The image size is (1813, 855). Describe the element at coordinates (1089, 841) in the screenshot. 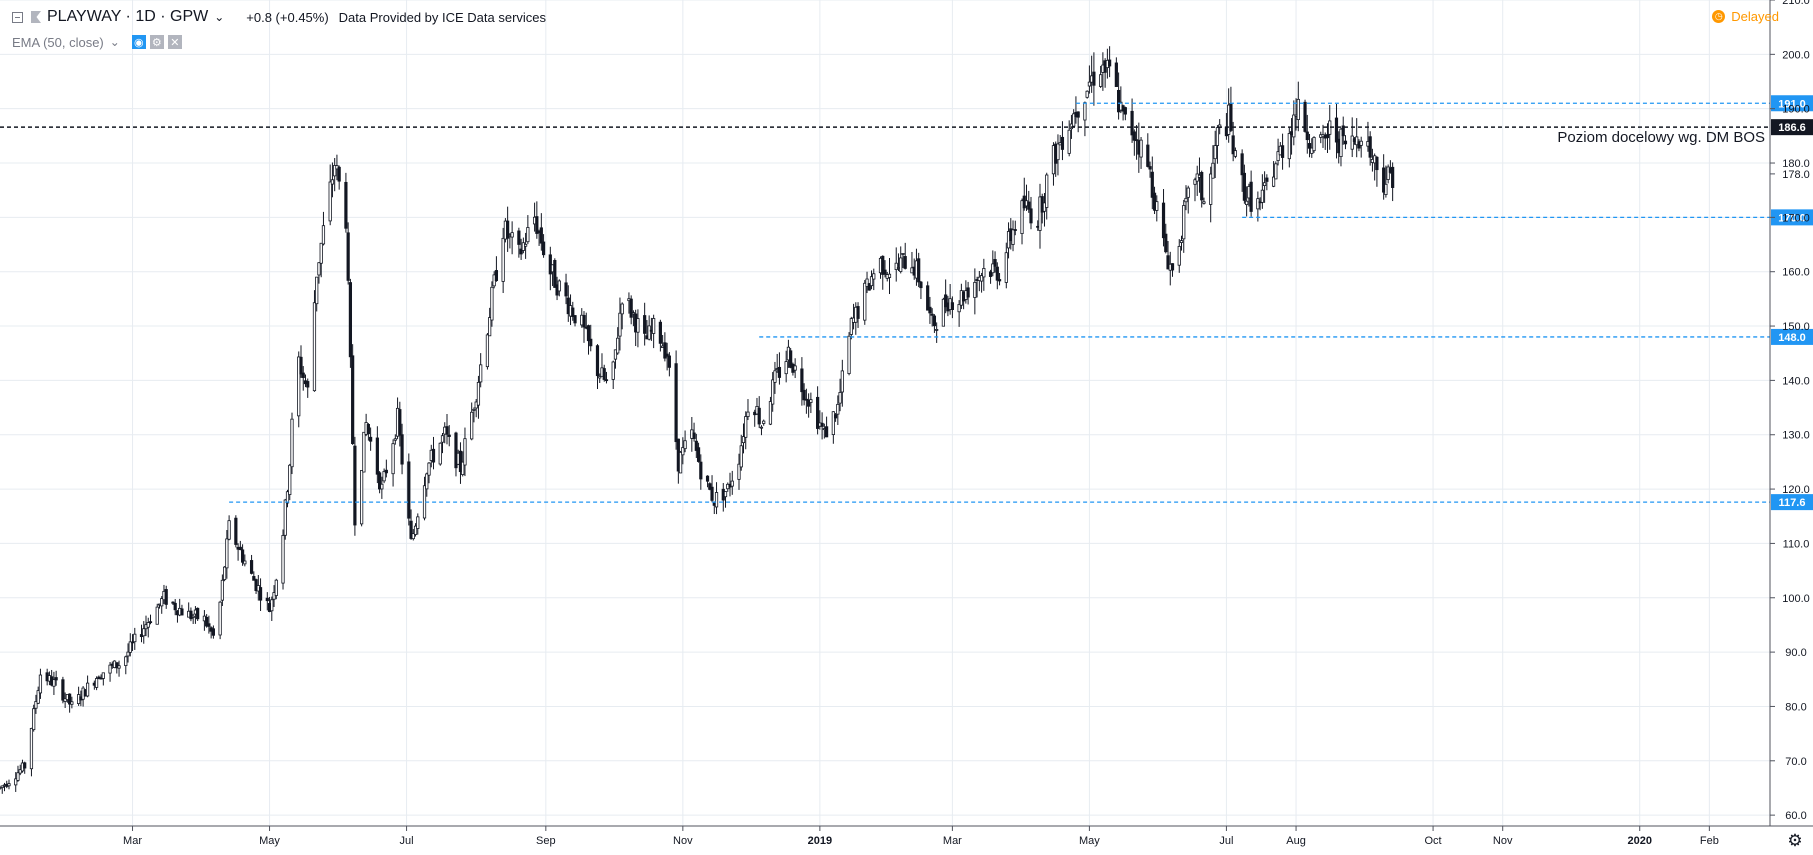

I see `x-tick-label: May` at that location.